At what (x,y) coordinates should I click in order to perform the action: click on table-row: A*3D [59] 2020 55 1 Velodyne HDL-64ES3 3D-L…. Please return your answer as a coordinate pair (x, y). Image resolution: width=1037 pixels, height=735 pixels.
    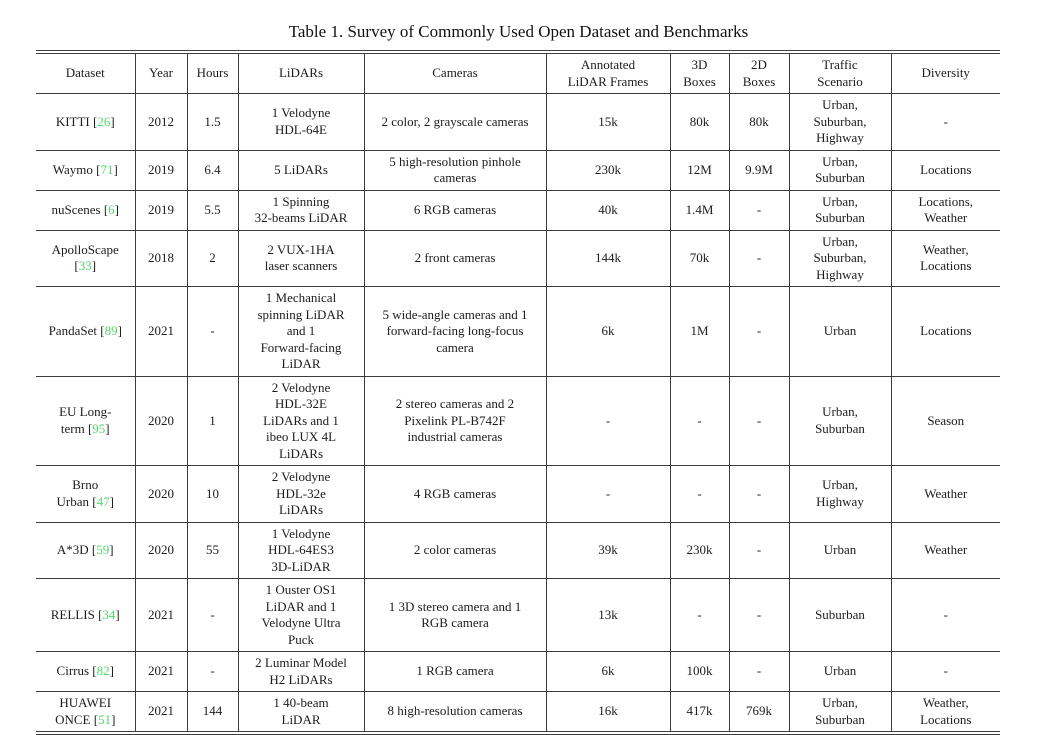
    Looking at the image, I should click on (518, 550).